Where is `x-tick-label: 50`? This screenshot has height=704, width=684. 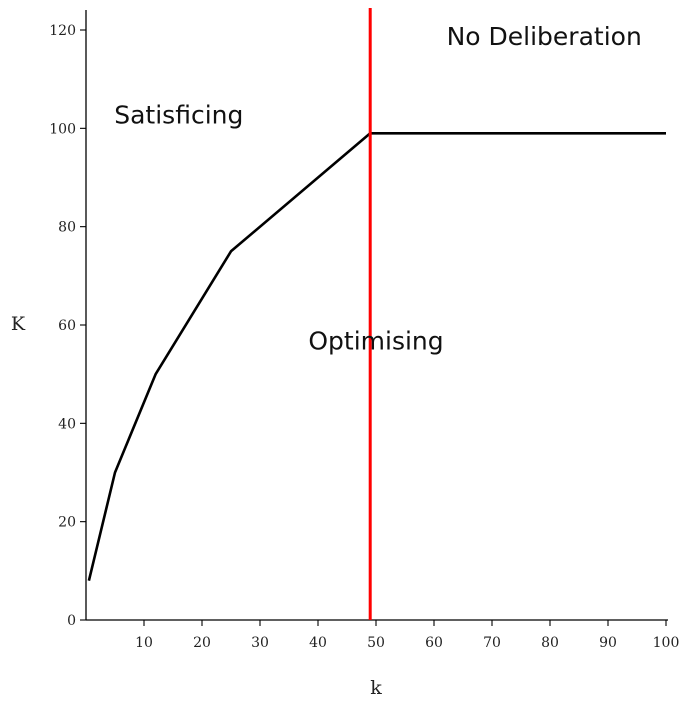 x-tick-label: 50 is located at coordinates (376, 643).